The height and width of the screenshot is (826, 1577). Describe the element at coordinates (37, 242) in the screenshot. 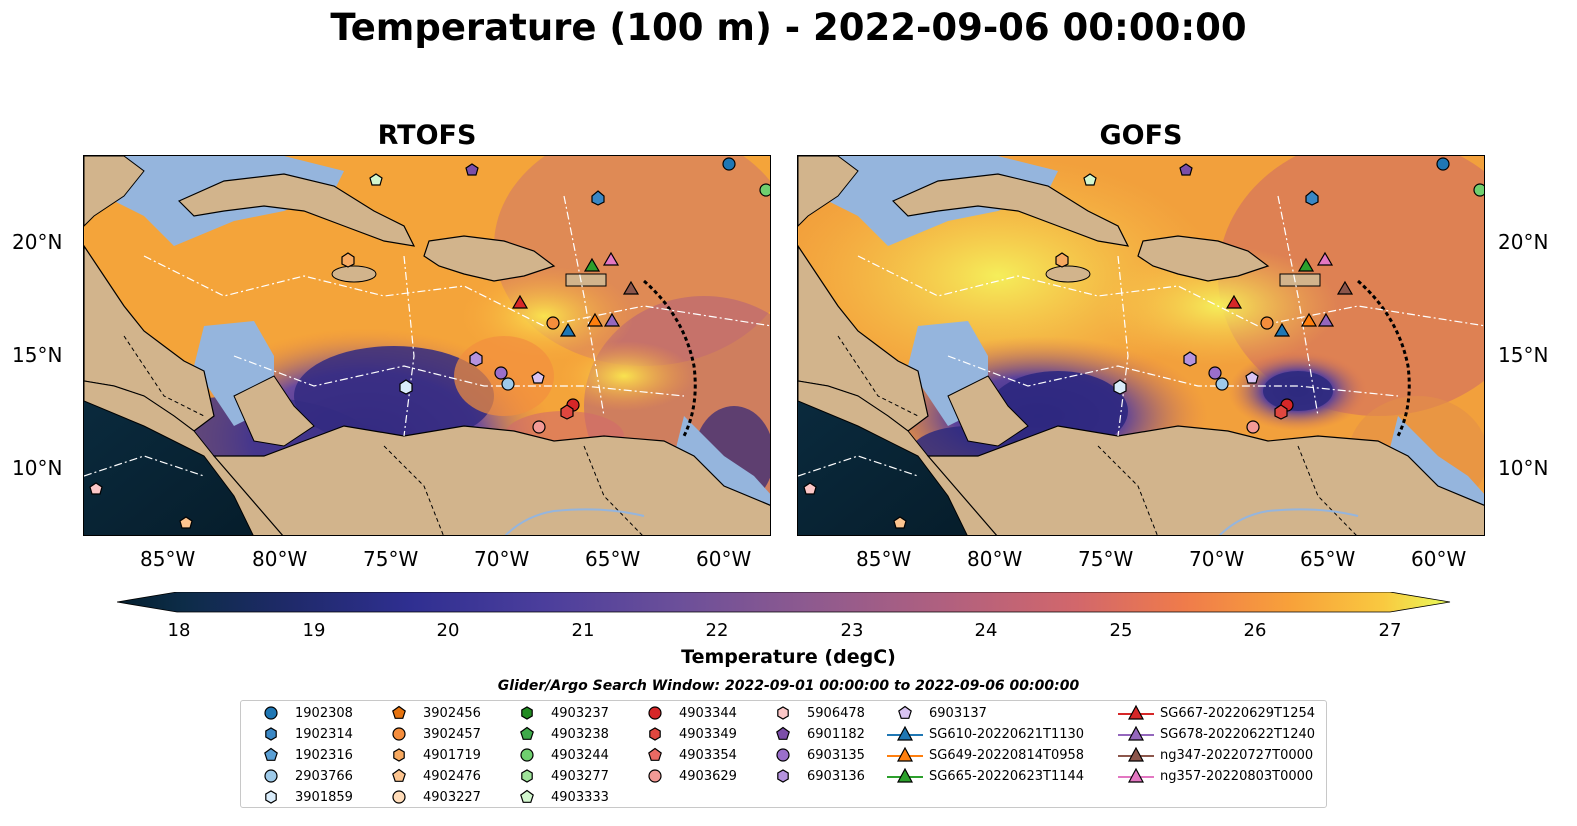

I see `lat-label-20n-left: 20°N` at that location.